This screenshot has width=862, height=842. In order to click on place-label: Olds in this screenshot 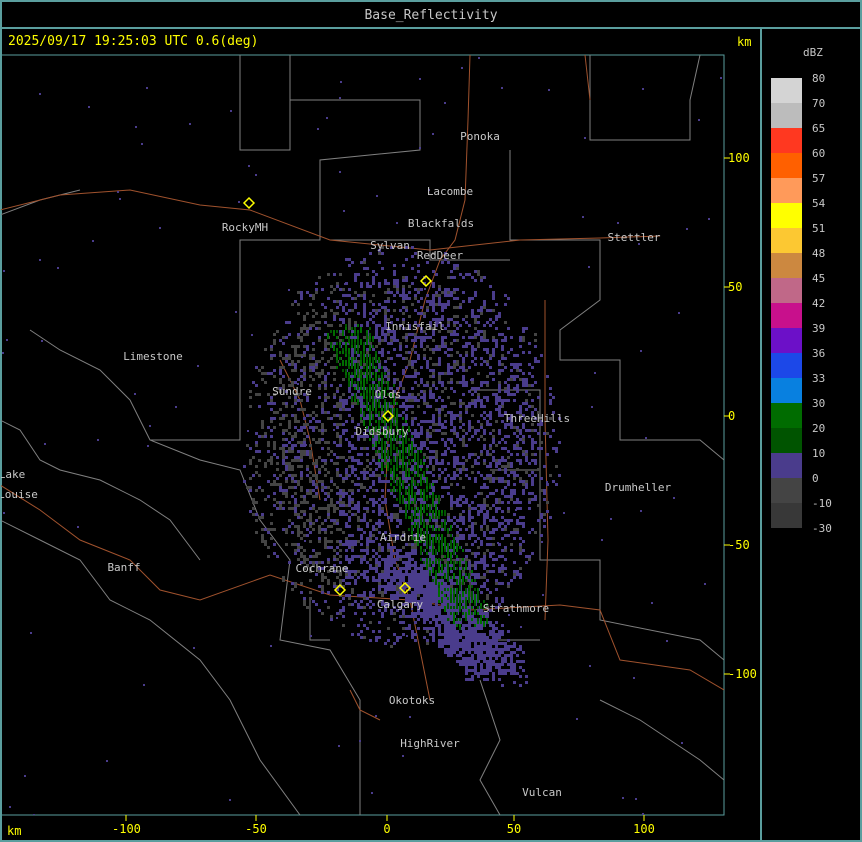, I will do `click(388, 394)`.